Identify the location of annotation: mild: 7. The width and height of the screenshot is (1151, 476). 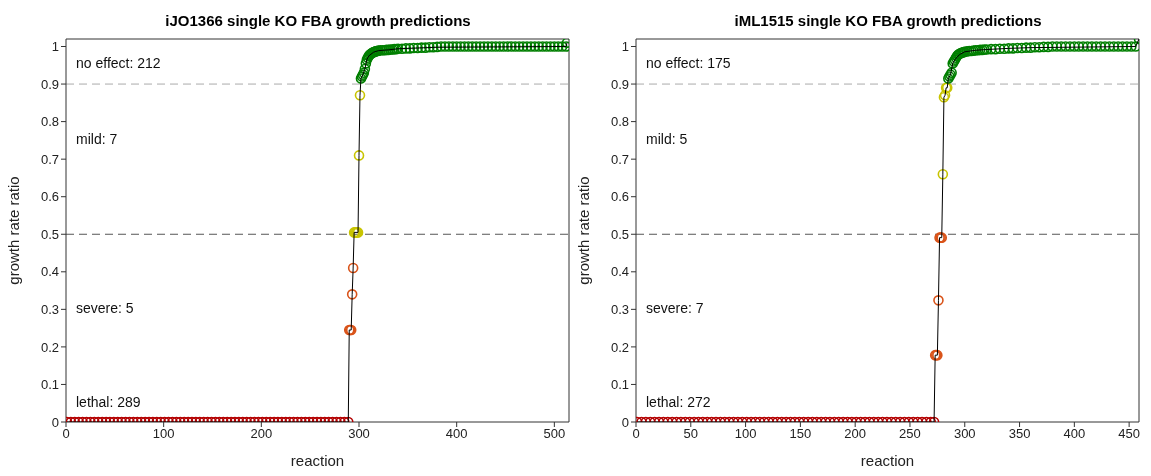
(97, 138).